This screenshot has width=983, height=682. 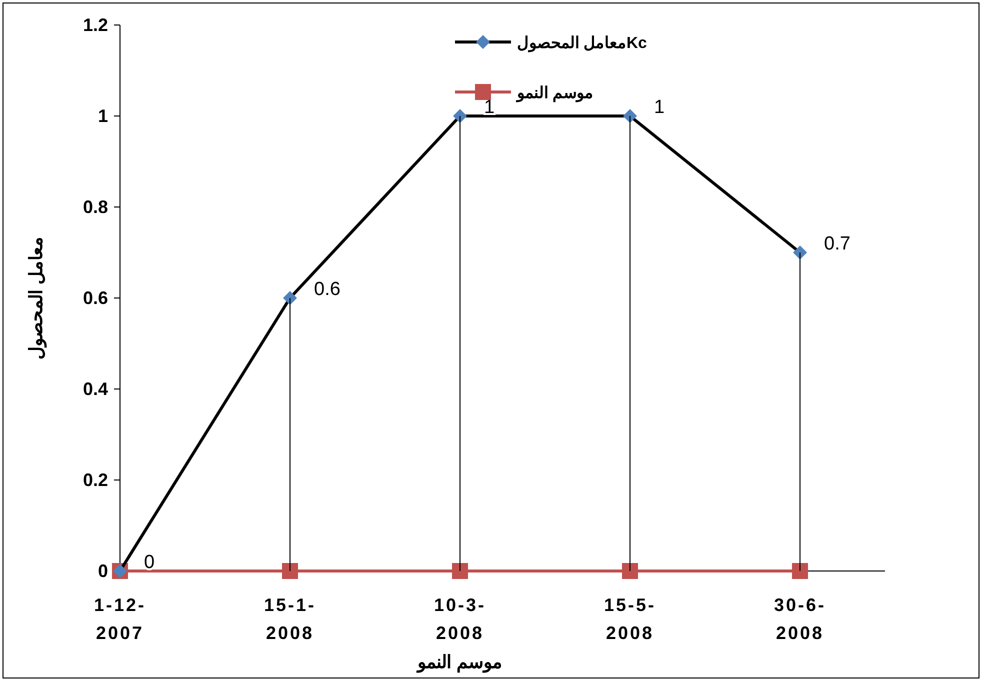 I want to click on legend-label: معامل المحصولKc, so click(x=582, y=44).